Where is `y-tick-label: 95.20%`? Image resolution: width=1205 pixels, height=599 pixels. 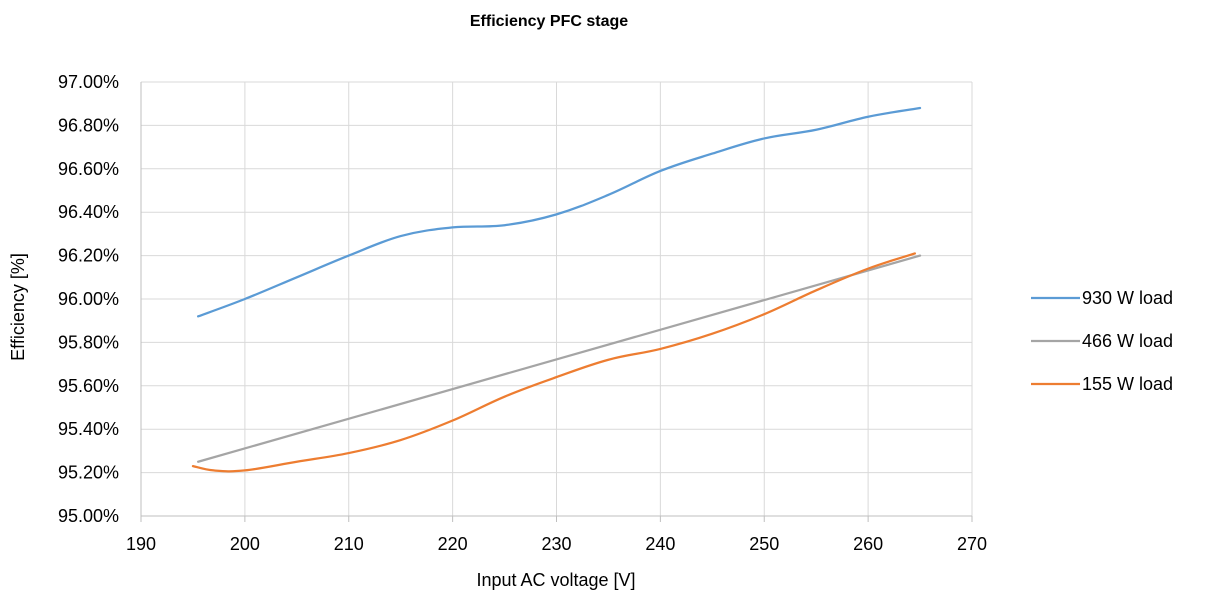 y-tick-label: 95.20% is located at coordinates (88, 473).